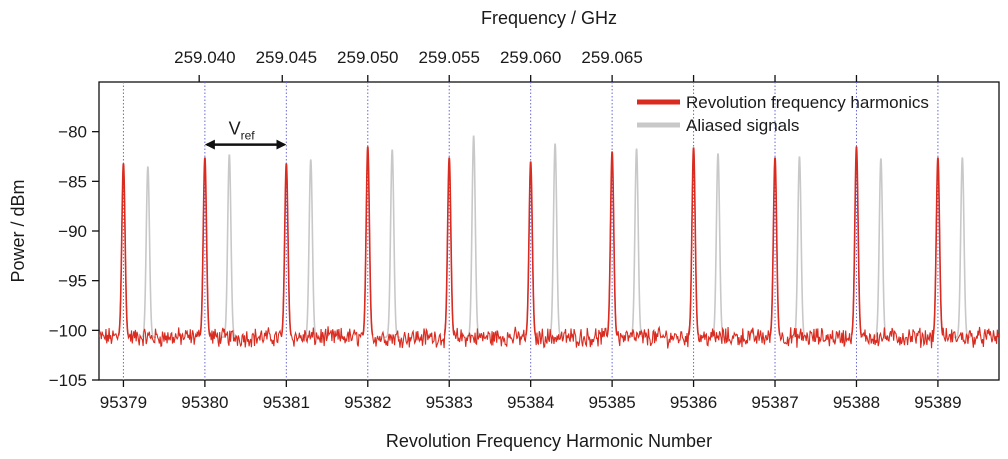  I want to click on y-tick-label: −100, so click(68, 330).